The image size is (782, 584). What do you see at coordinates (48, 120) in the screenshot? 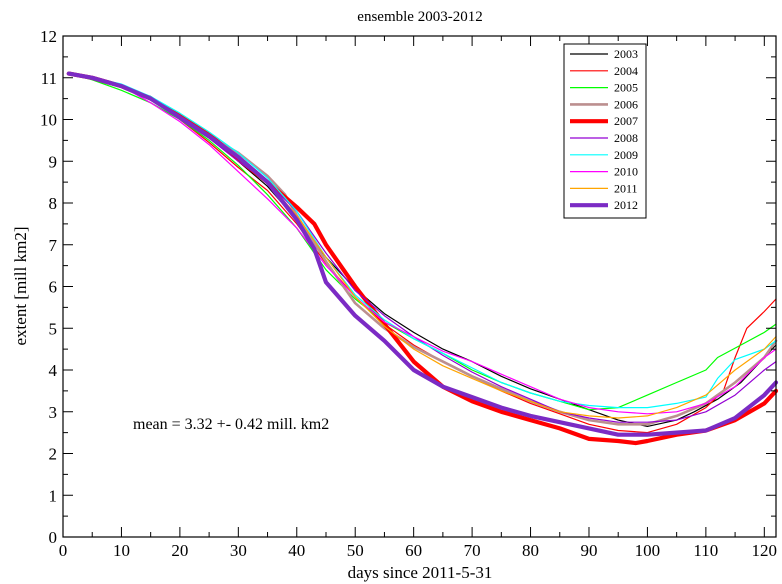
I see `y-tick-label: 10` at bounding box center [48, 120].